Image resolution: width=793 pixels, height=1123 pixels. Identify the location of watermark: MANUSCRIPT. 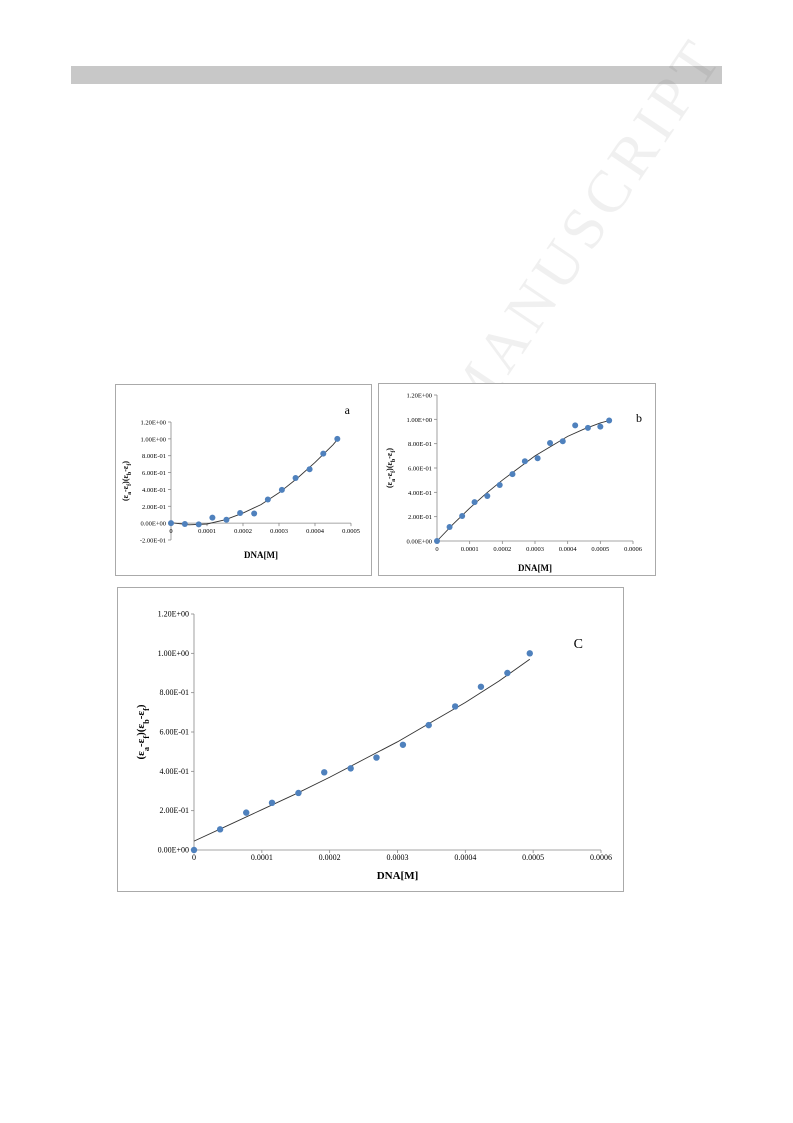
(583, 229).